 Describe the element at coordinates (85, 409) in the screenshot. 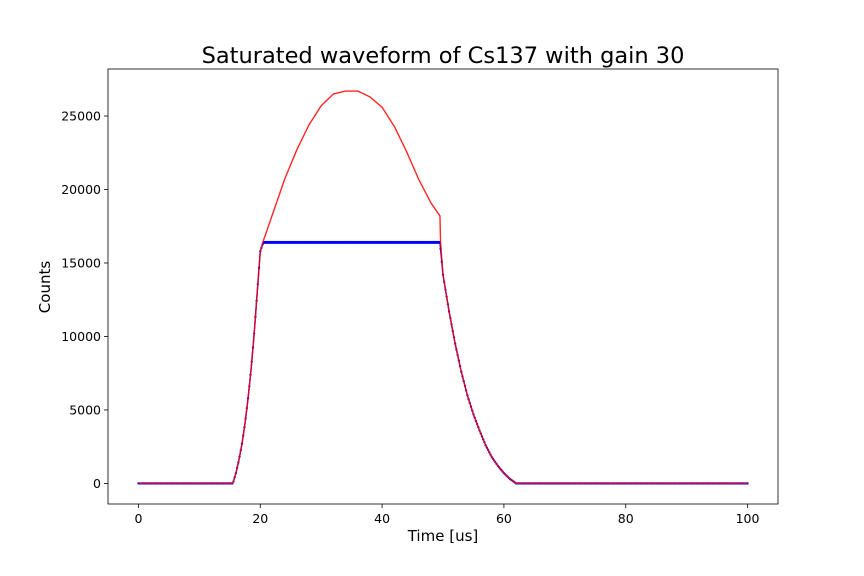

I see `y-tick-label: 5000` at that location.